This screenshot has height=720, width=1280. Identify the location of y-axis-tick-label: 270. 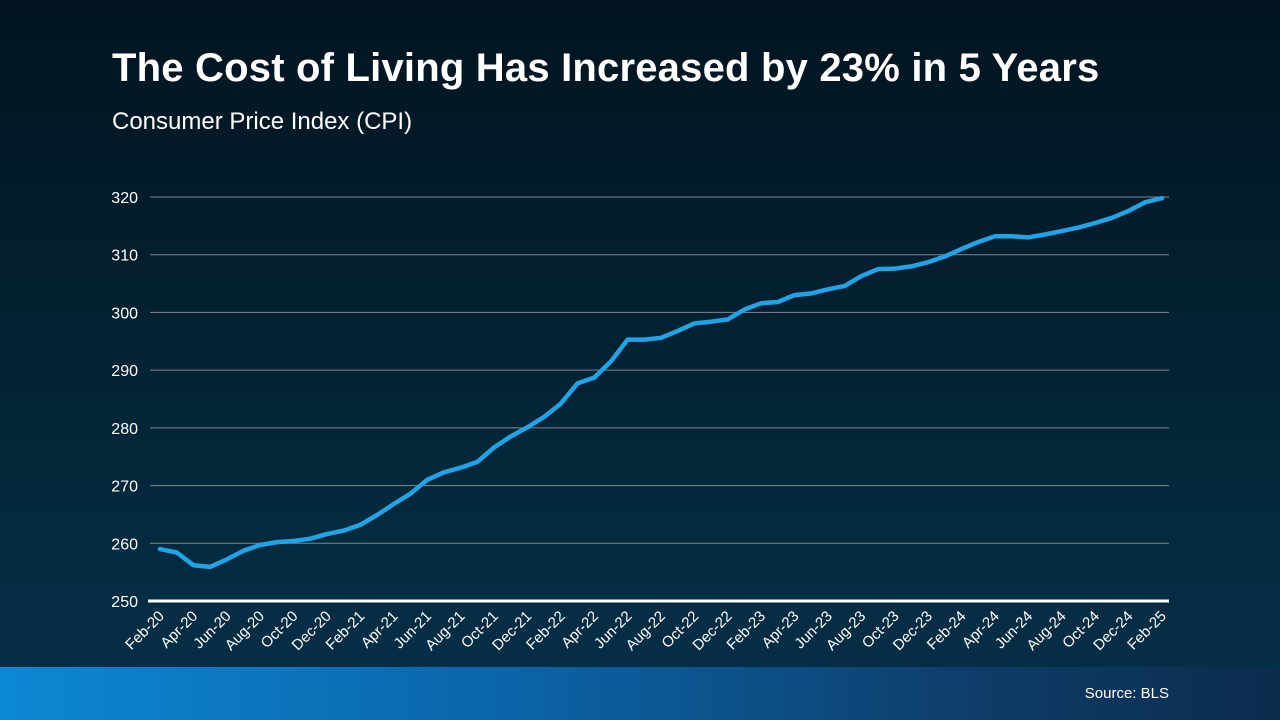
(124, 487).